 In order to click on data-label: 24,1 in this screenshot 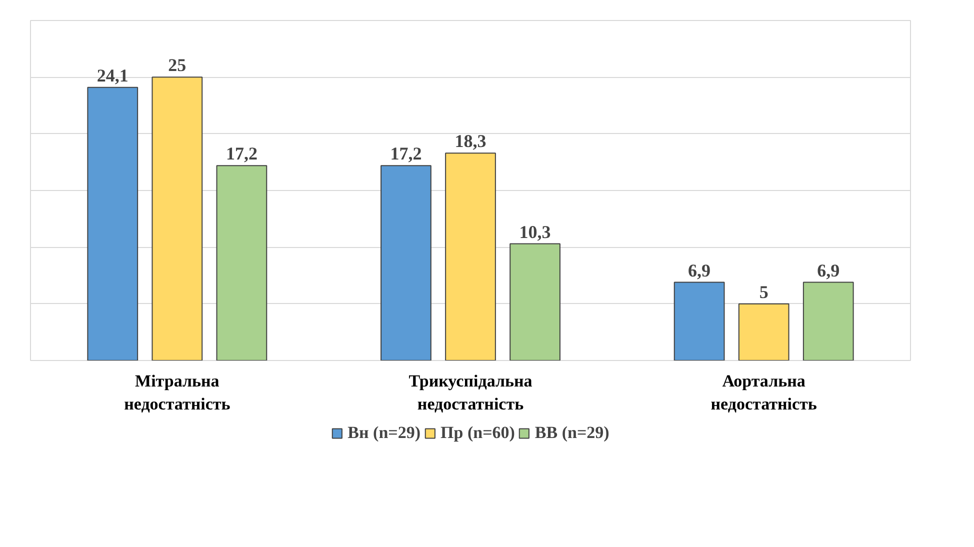, I will do `click(112, 75)`.